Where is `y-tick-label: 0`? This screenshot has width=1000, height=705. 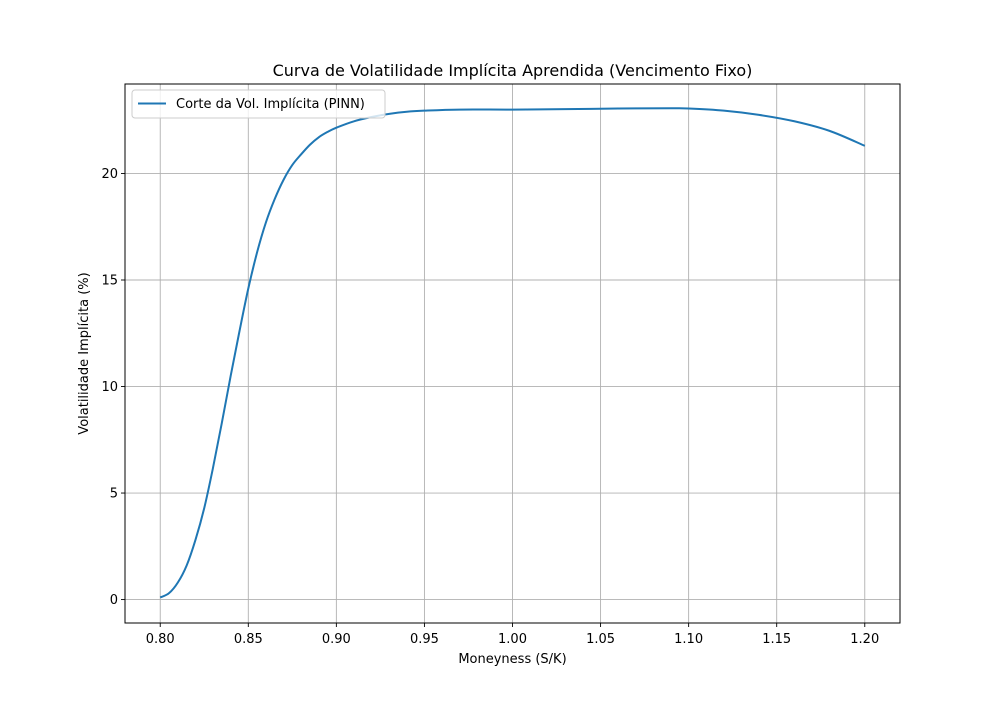
y-tick-label: 0 is located at coordinates (114, 600).